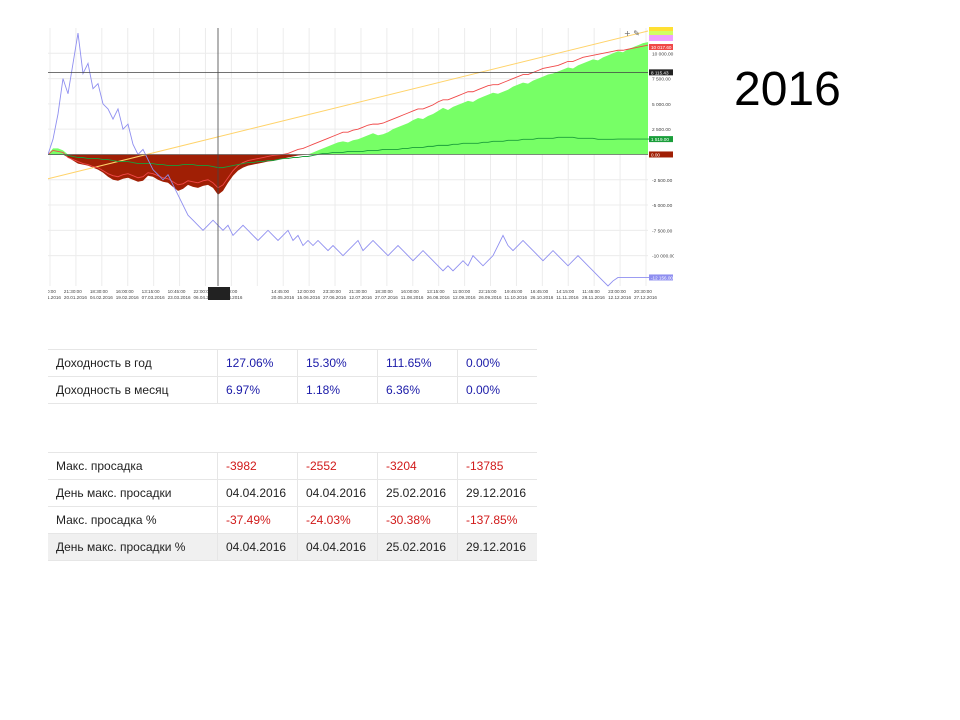 This screenshot has height=720, width=960. Describe the element at coordinates (230, 297) in the screenshot. I see `x-tick-label: 21.04.2016` at that location.